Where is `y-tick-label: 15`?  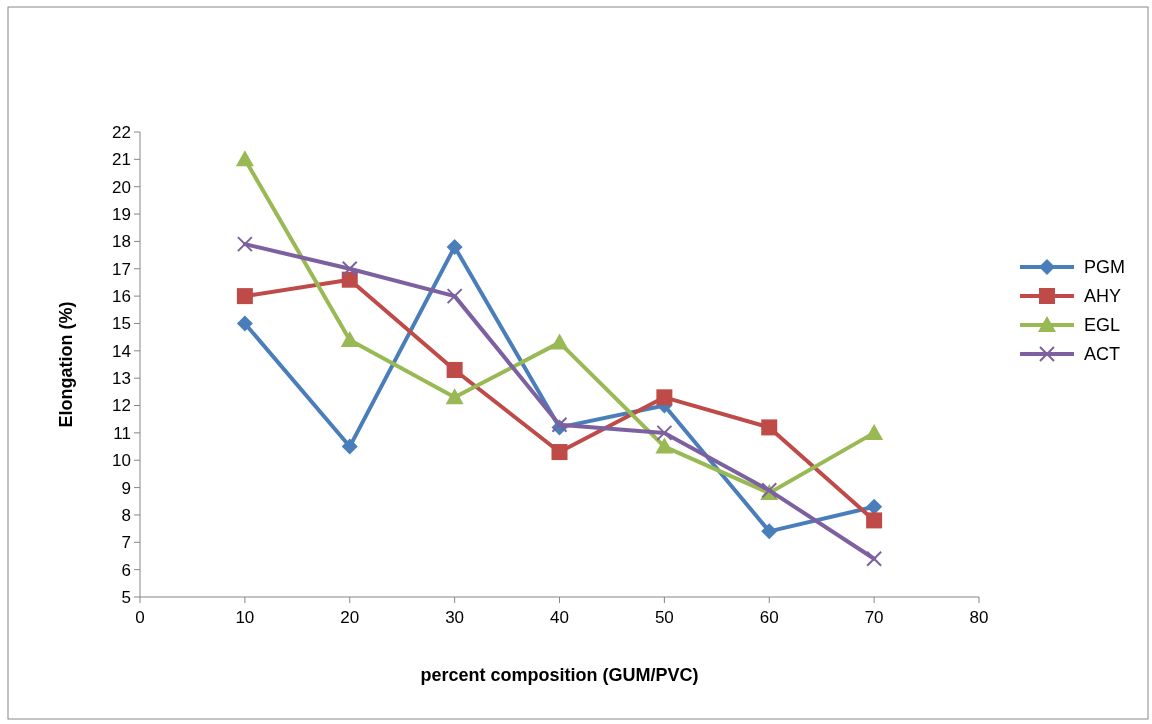 y-tick-label: 15 is located at coordinates (121, 324).